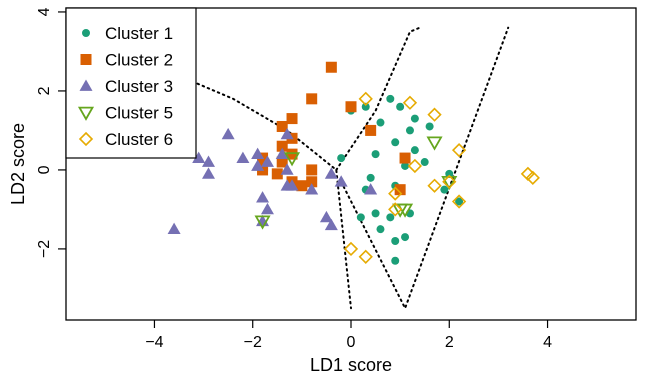  What do you see at coordinates (18, 164) in the screenshot?
I see `y-axis-label: LD2 score` at bounding box center [18, 164].